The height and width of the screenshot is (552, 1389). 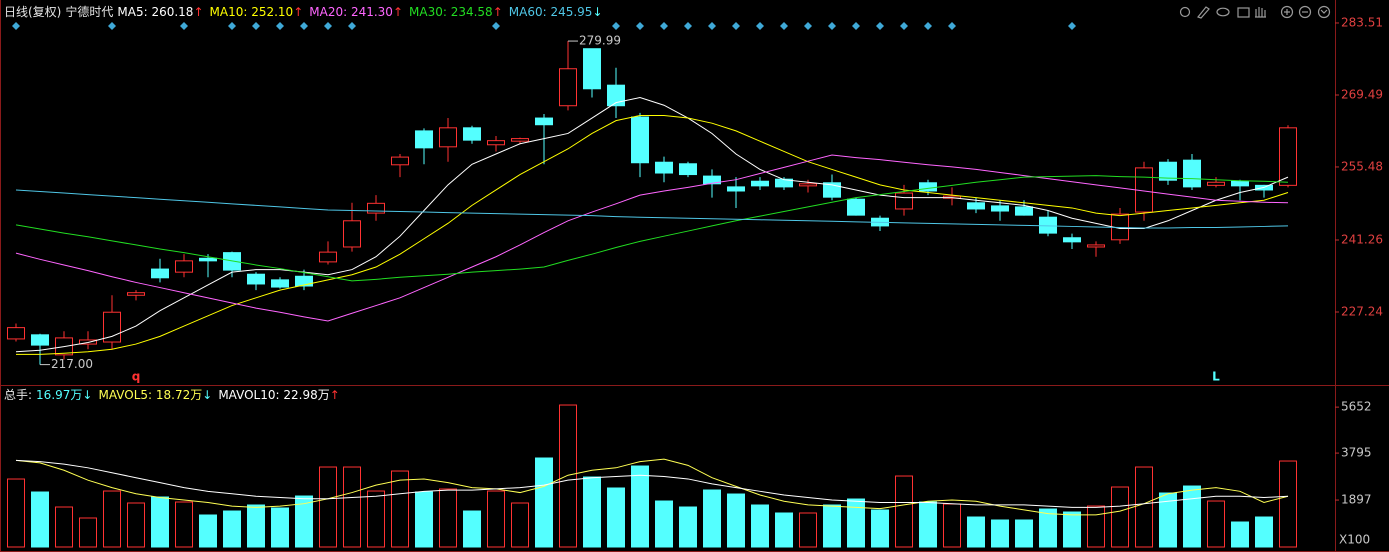 What do you see at coordinates (1356, 500) in the screenshot?
I see `y-tick-label: 1897` at bounding box center [1356, 500].